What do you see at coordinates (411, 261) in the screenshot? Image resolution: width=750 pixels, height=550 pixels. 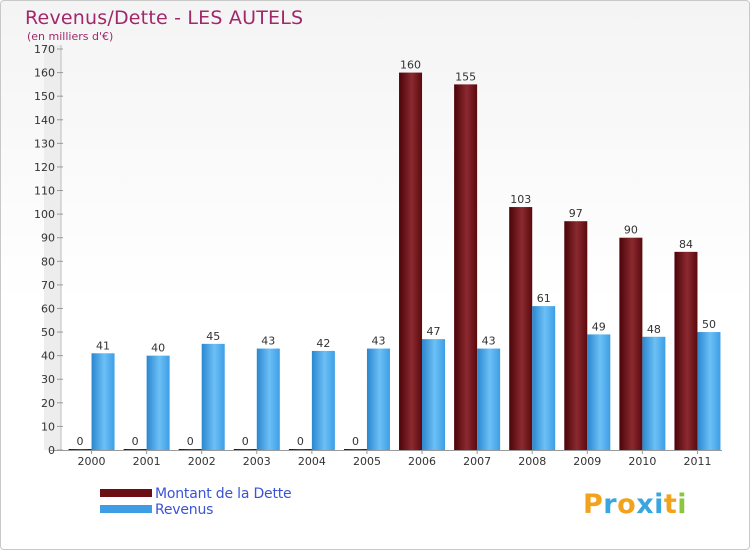 I see `bar-dette-2006` at bounding box center [411, 261].